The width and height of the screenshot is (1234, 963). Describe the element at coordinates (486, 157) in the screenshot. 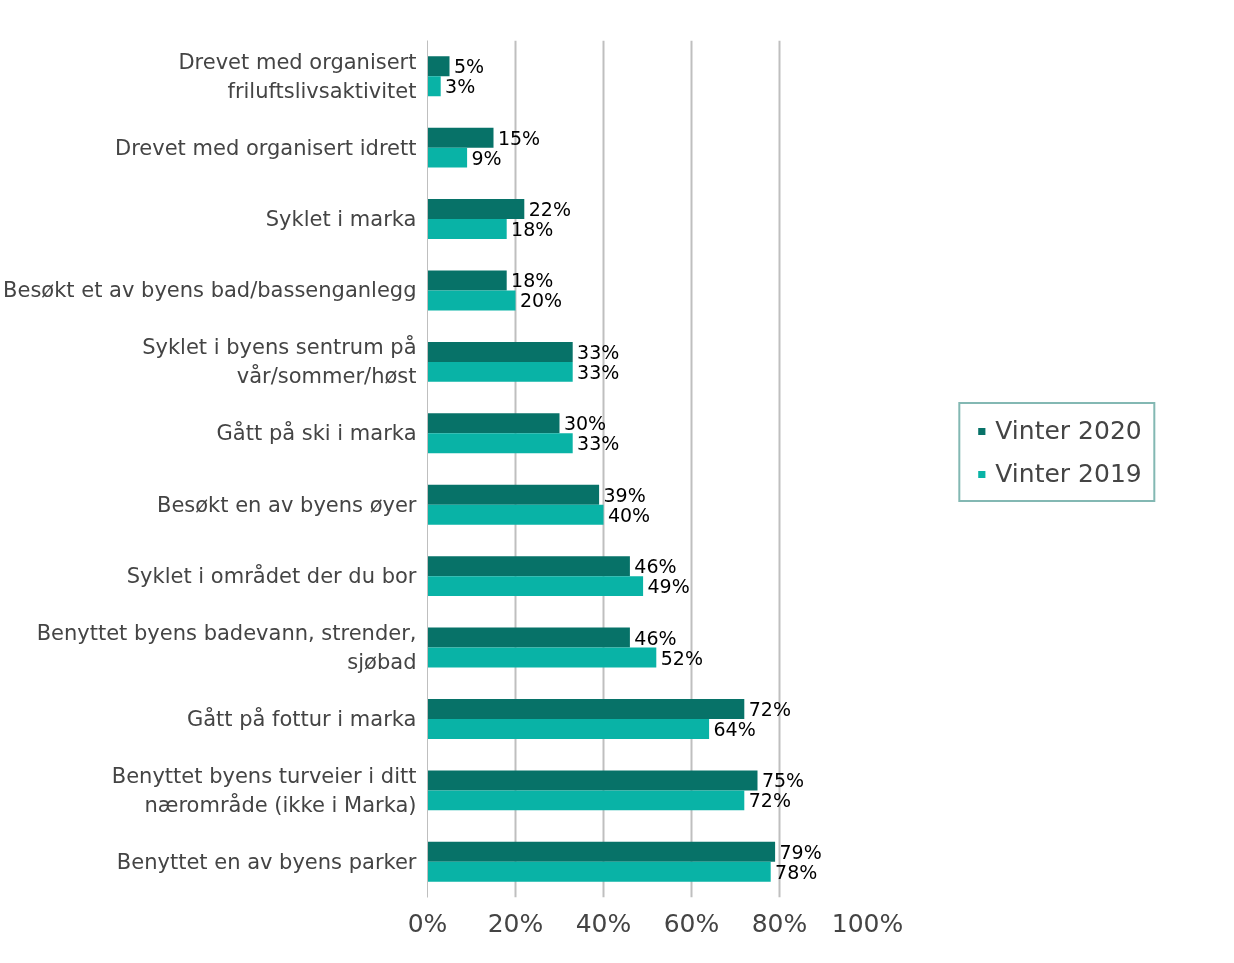

I see `data-label: 9%` at that location.